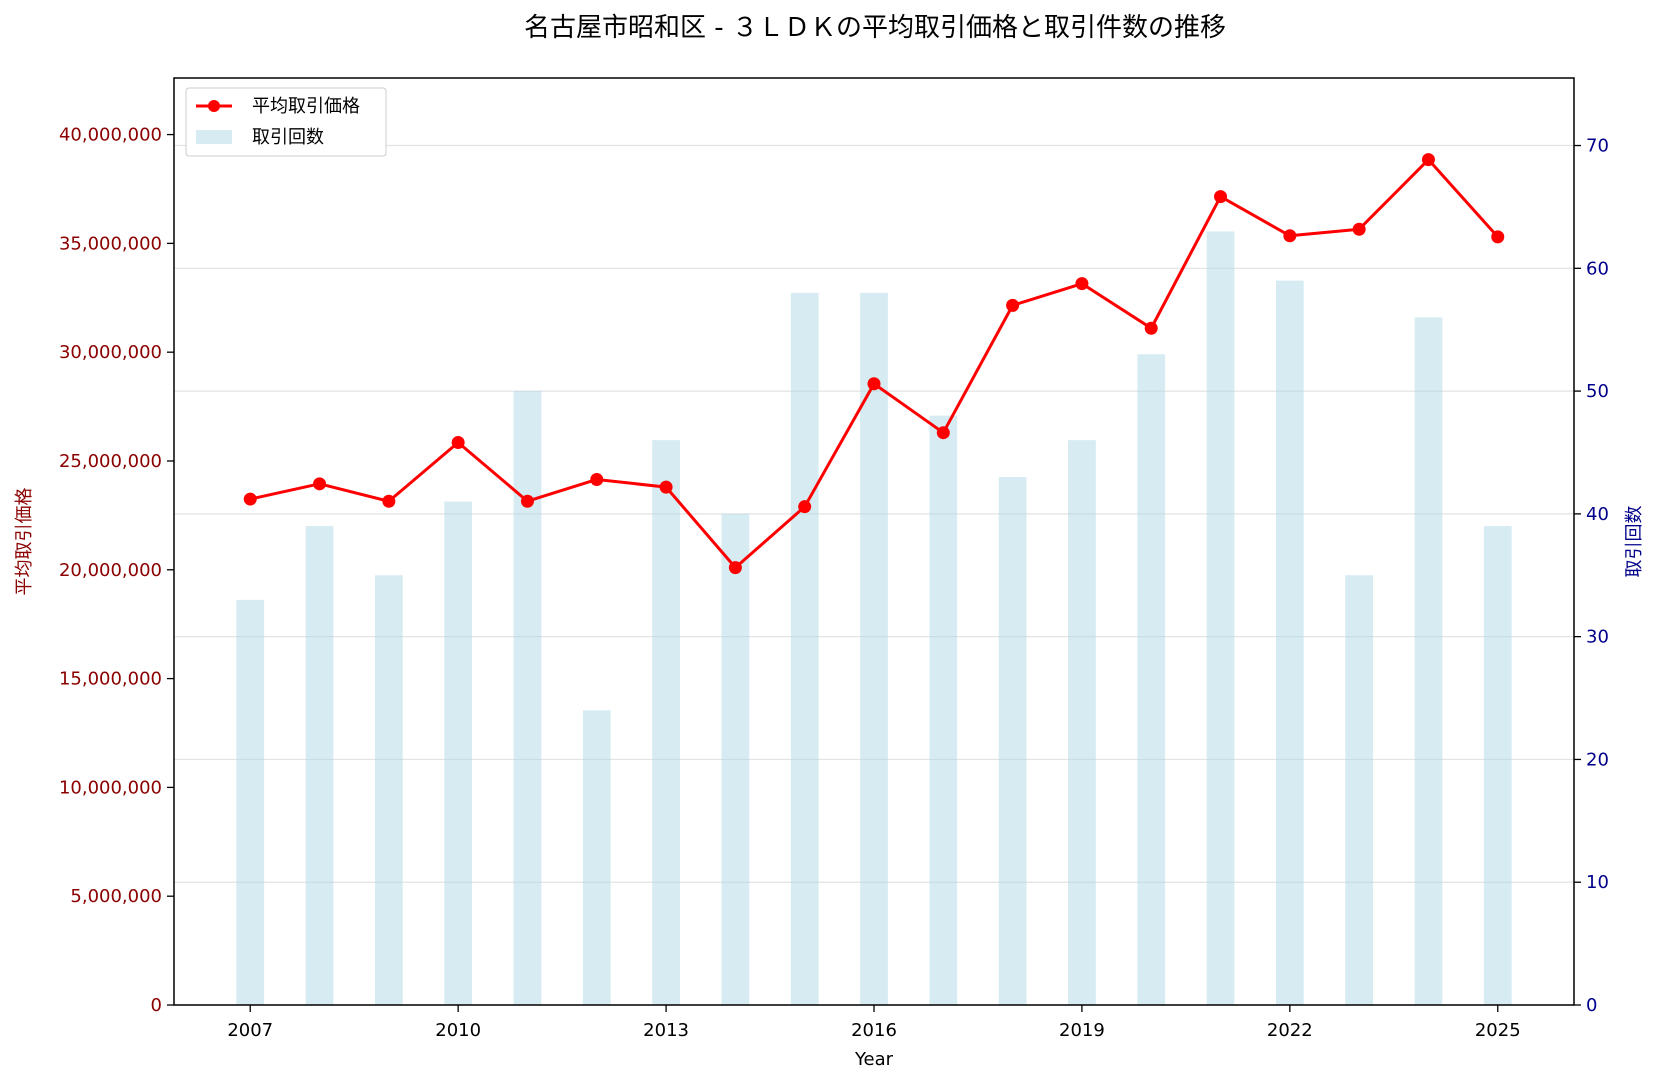 The image size is (1653, 1080). Describe the element at coordinates (596, 857) in the screenshot. I see `bar-2012` at that location.